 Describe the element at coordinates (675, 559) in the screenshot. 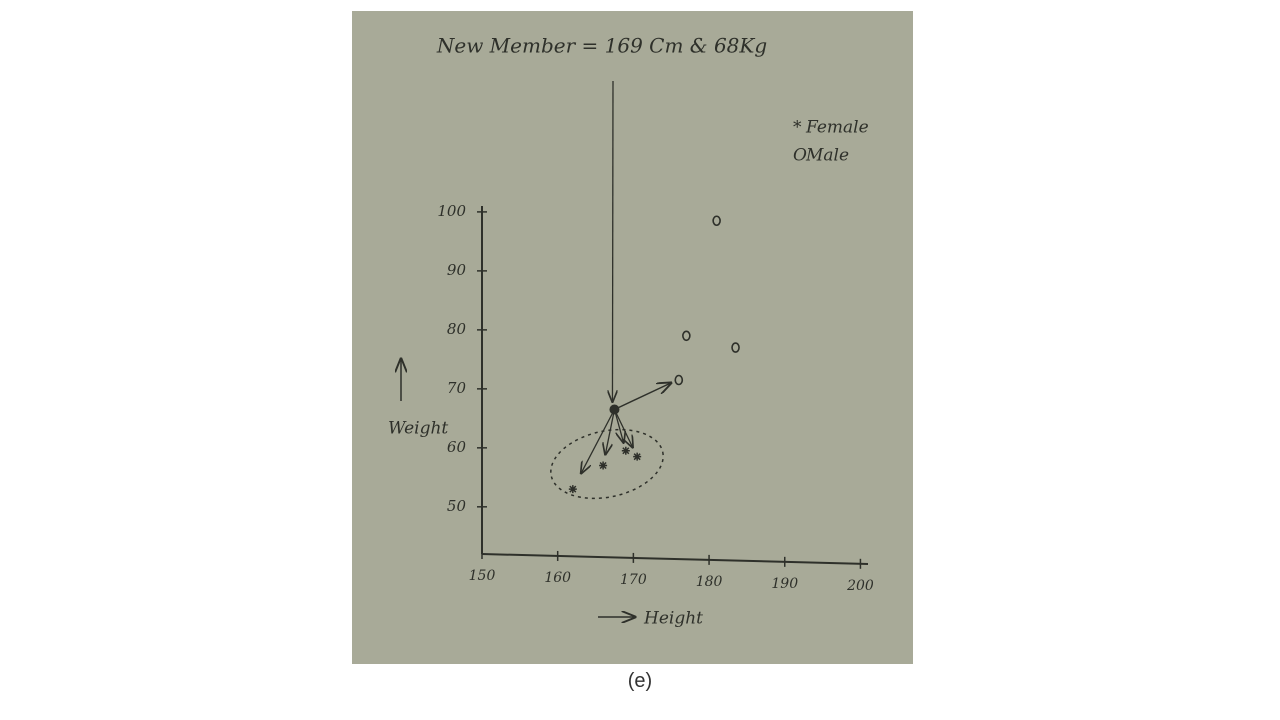

I see `x-axis` at that location.